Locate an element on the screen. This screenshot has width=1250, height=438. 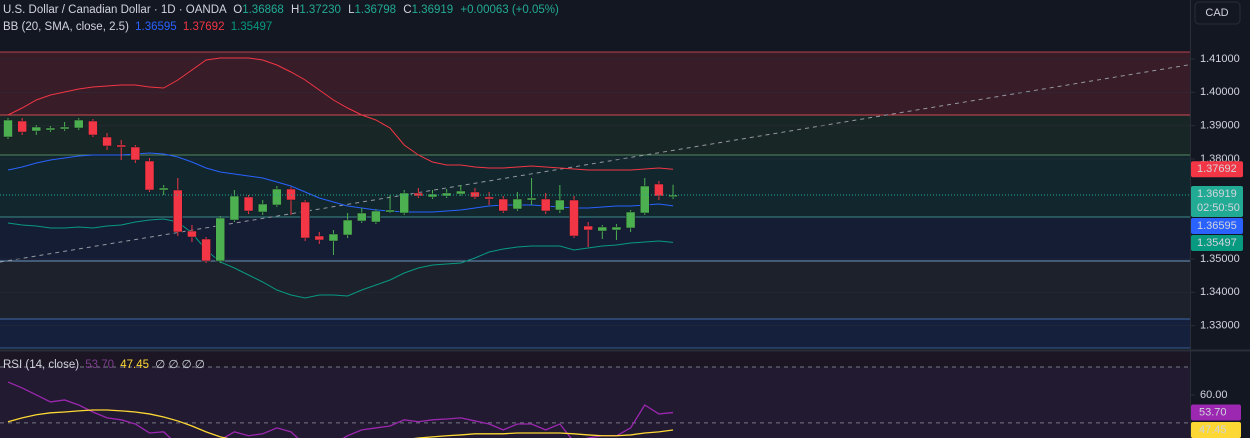
bb-title: BB (20, SMA, close, 2.5) is located at coordinates (66, 27).